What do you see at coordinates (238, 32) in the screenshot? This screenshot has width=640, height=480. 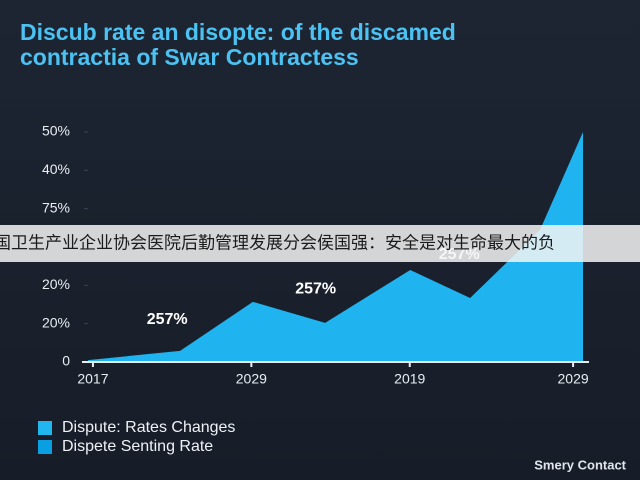 I see `chart-title: Discub rate an disopte: of the discamed` at bounding box center [238, 32].